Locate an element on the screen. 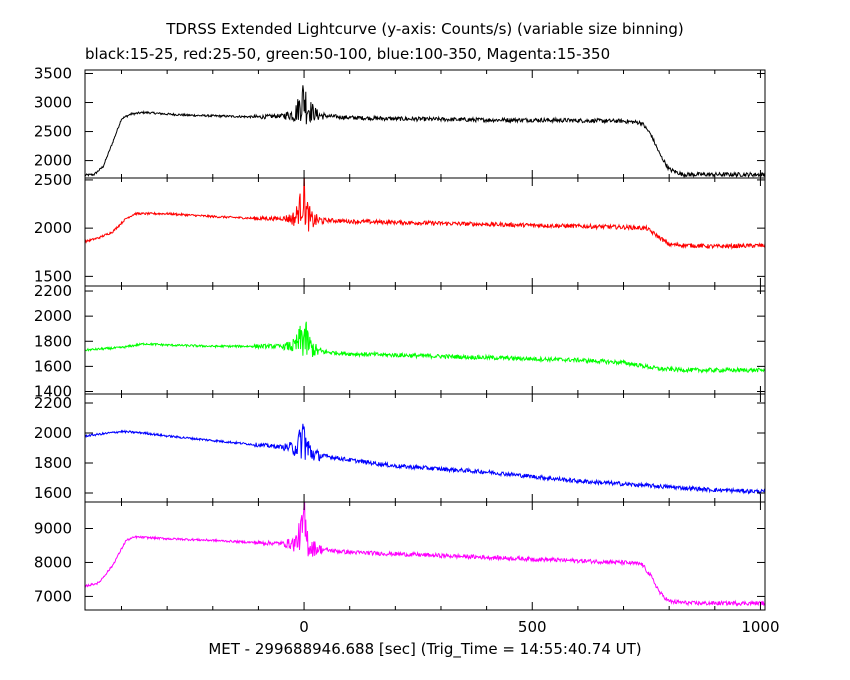 The height and width of the screenshot is (680, 850). y-tick-label-3-1: 1800 is located at coordinates (53, 463).